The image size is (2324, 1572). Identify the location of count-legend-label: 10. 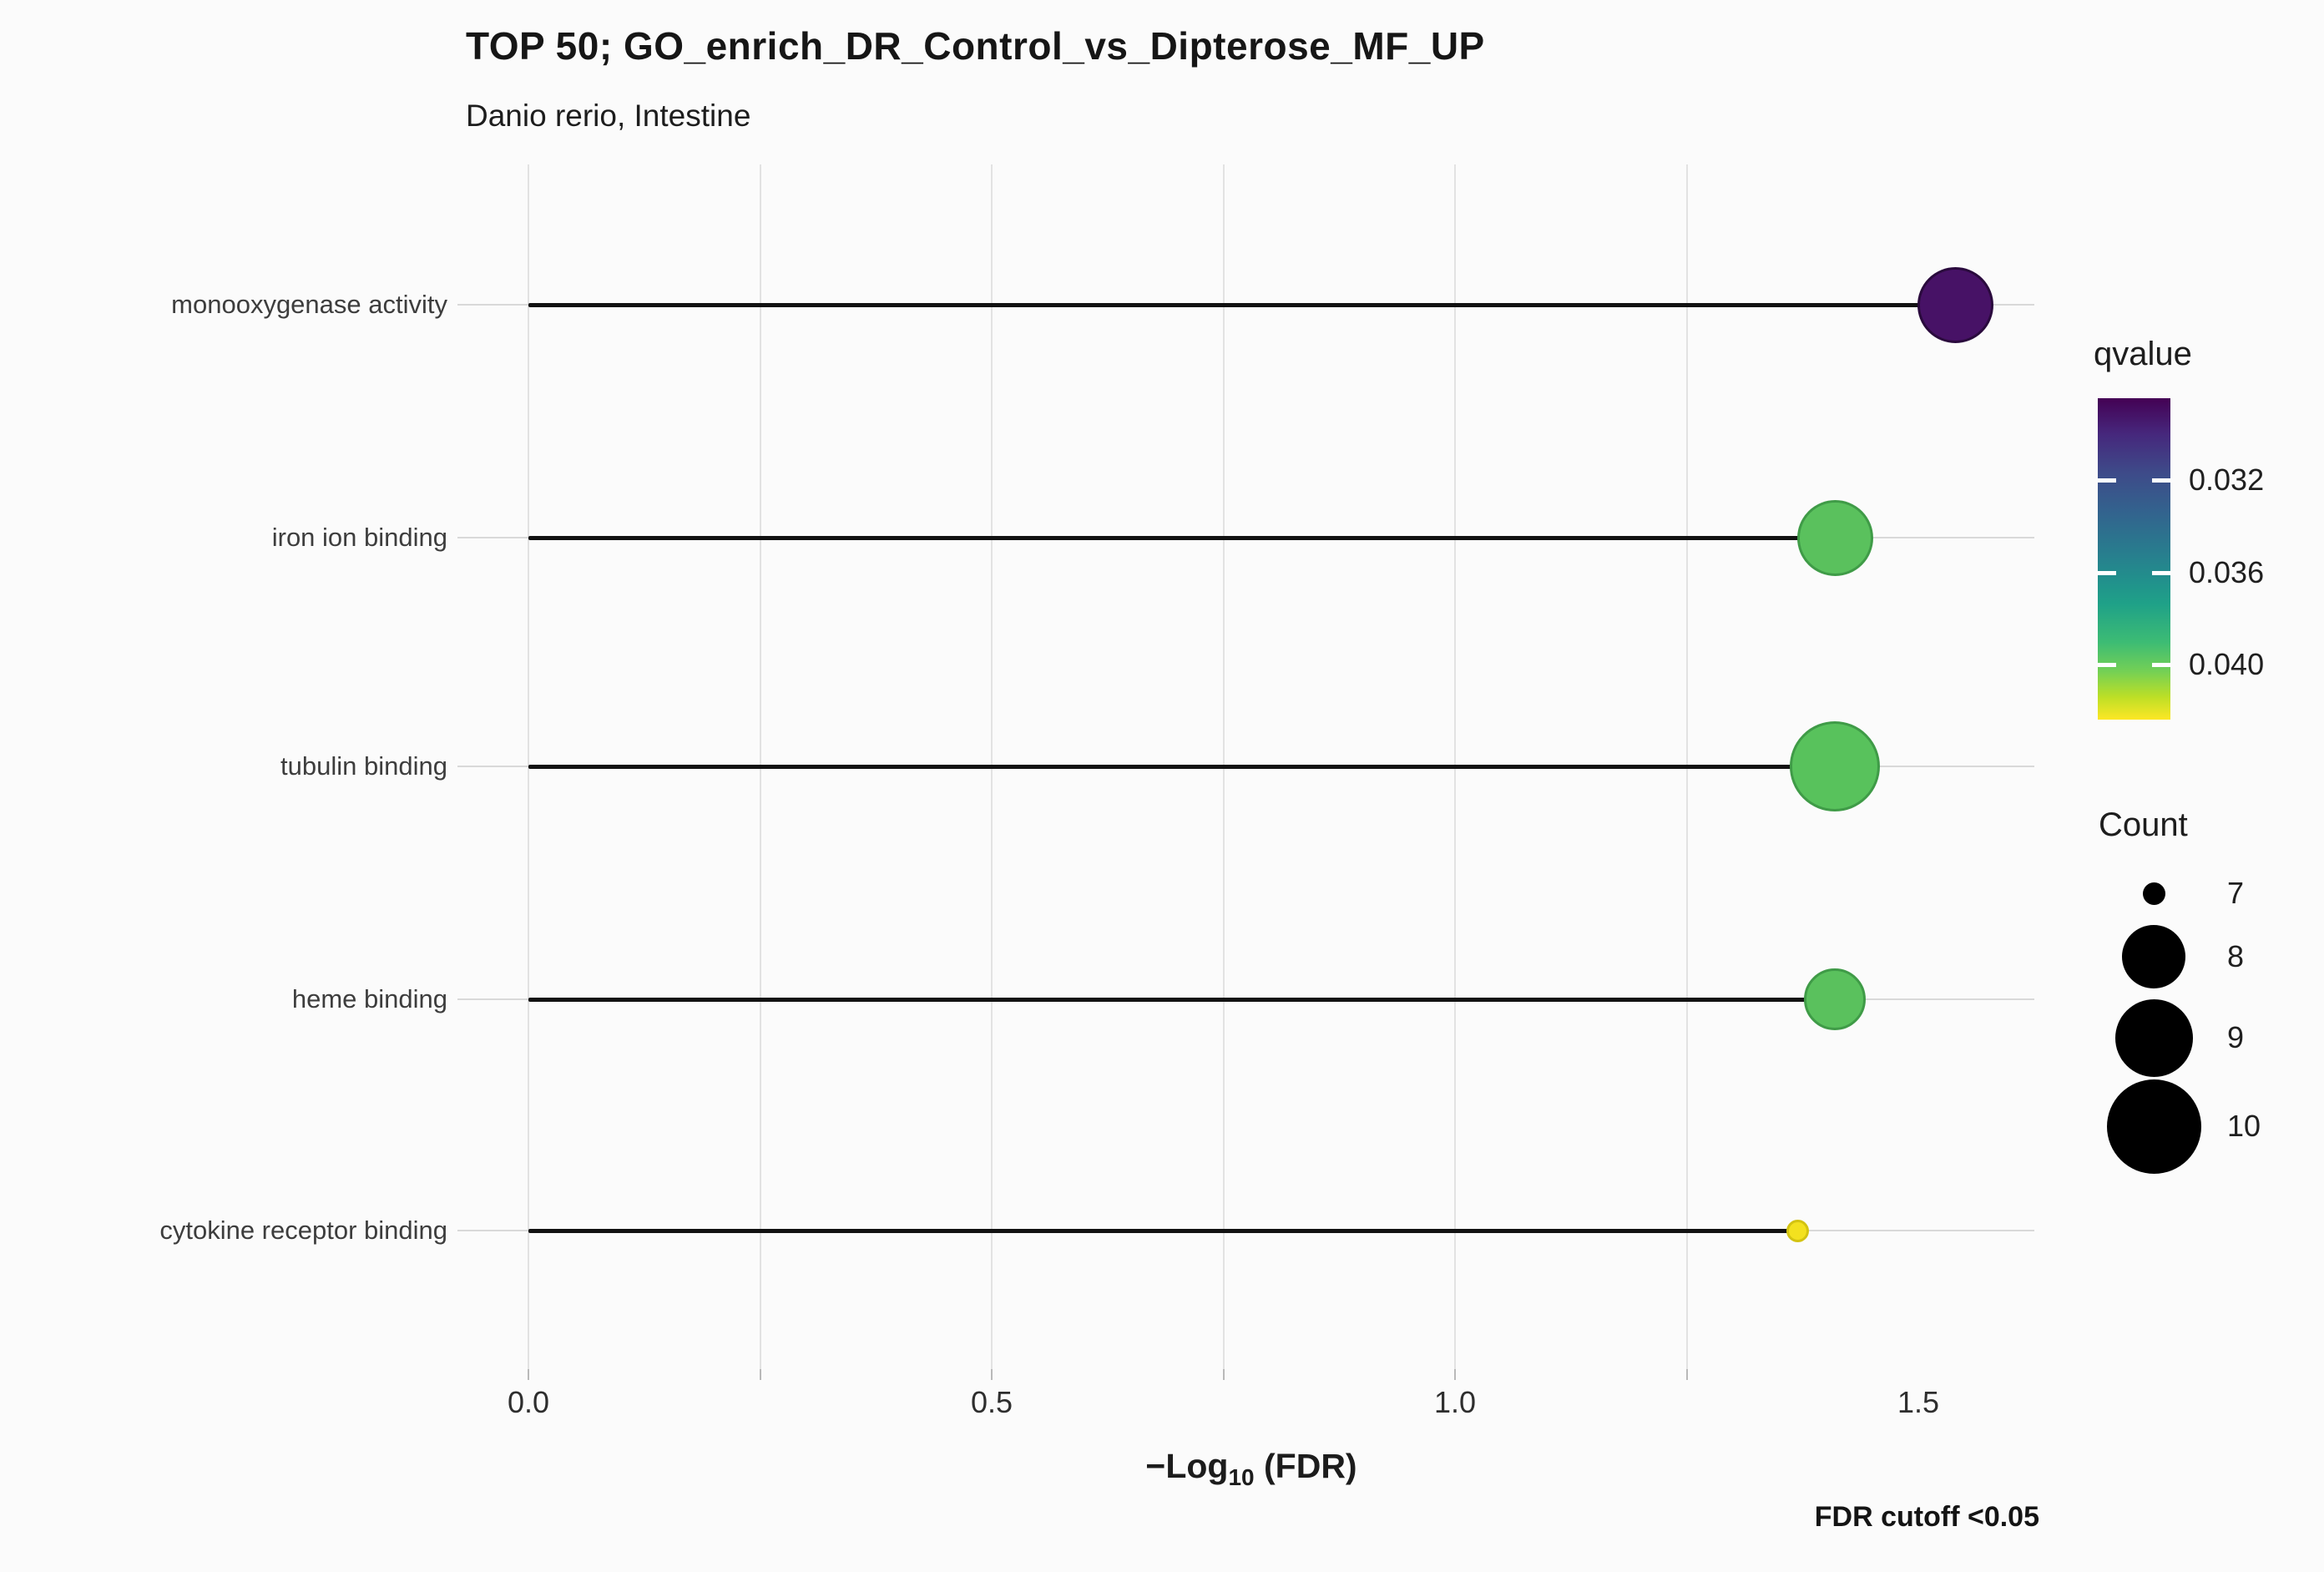
(2244, 1126).